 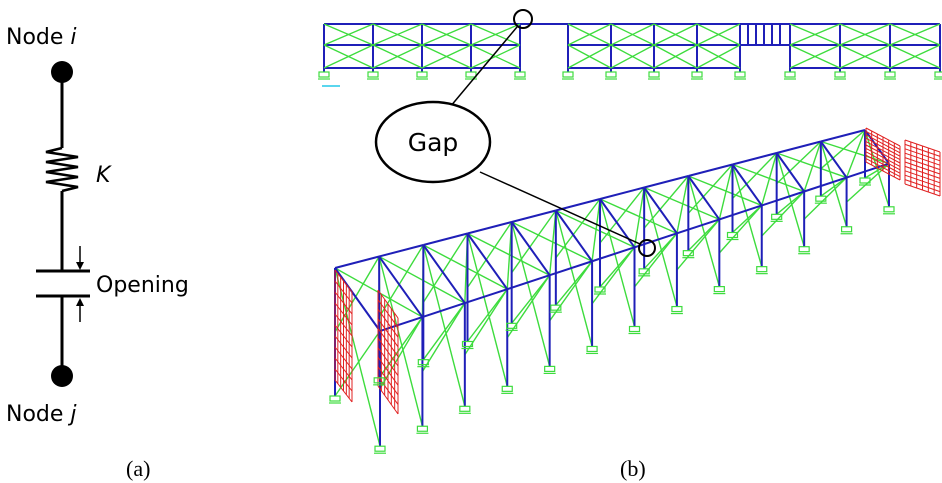 What do you see at coordinates (523, 19) in the screenshot?
I see `gap-marker-elevation` at bounding box center [523, 19].